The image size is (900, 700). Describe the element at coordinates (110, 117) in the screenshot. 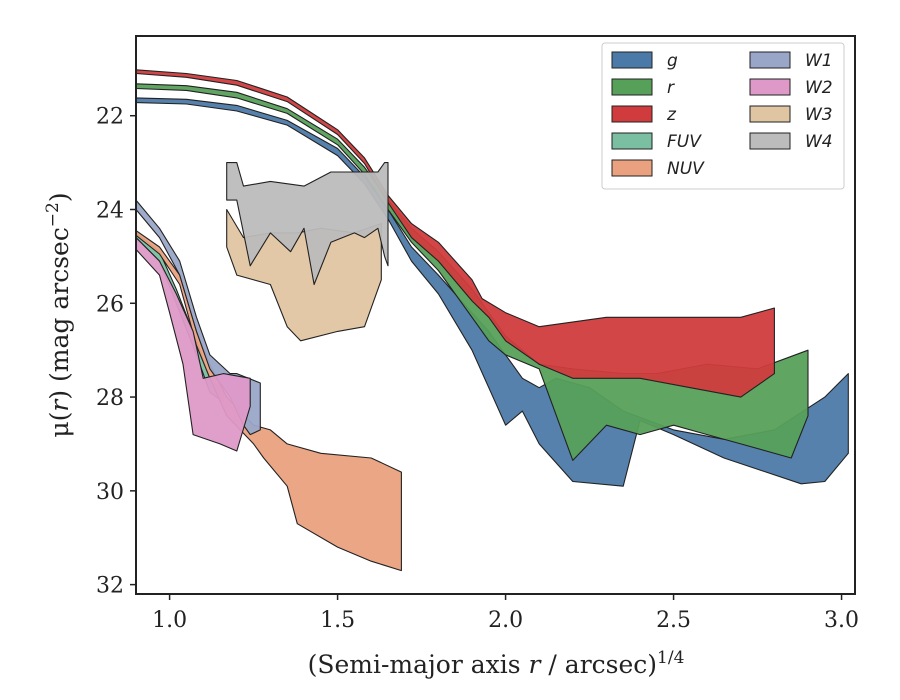

I see `y-tick-label: 22` at that location.